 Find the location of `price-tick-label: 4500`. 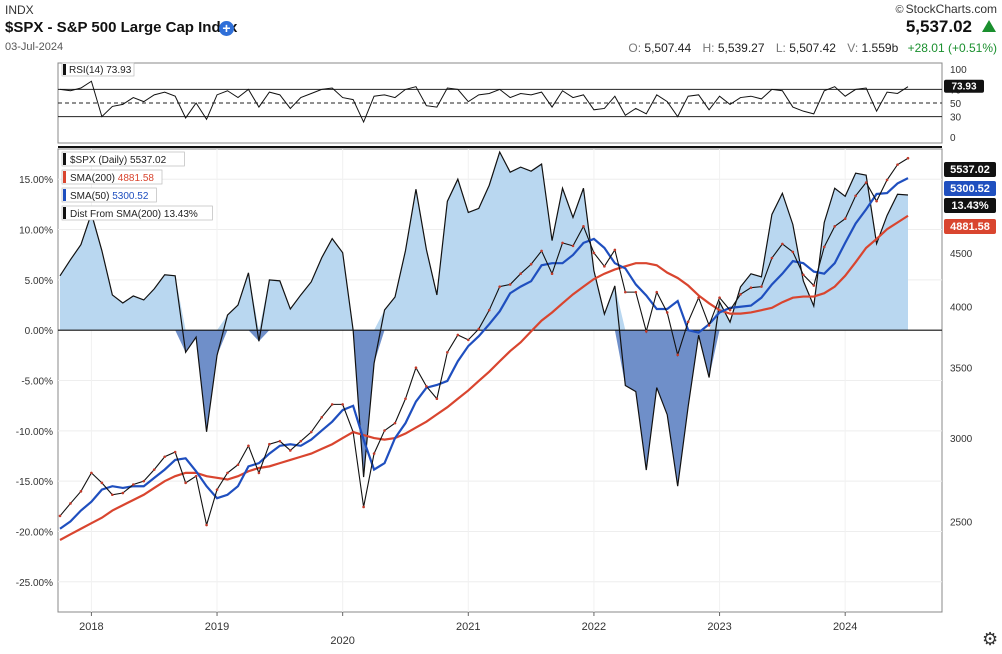

price-tick-label: 4500 is located at coordinates (961, 254).